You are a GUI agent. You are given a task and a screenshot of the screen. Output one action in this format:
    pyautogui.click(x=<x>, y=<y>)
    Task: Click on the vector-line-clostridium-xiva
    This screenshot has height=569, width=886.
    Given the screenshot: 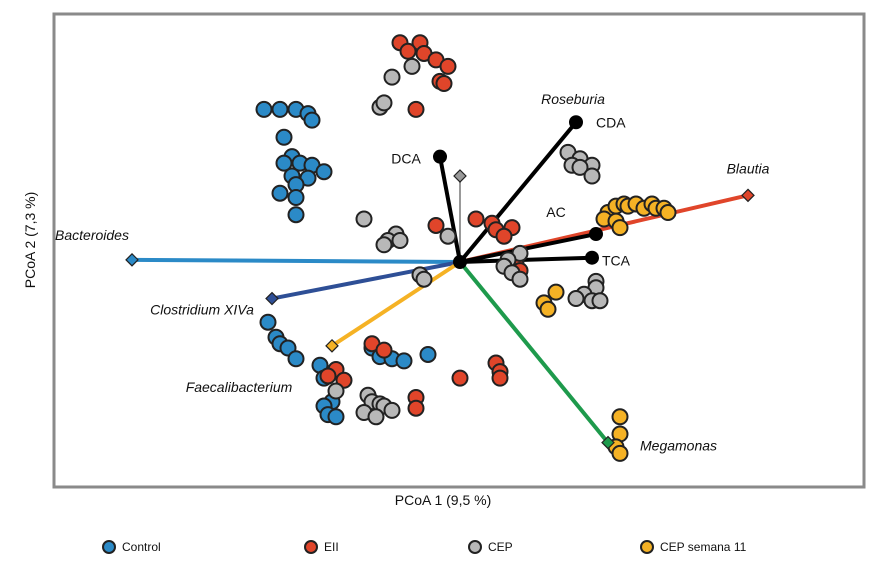 What is the action you would take?
    pyautogui.click(x=366, y=280)
    